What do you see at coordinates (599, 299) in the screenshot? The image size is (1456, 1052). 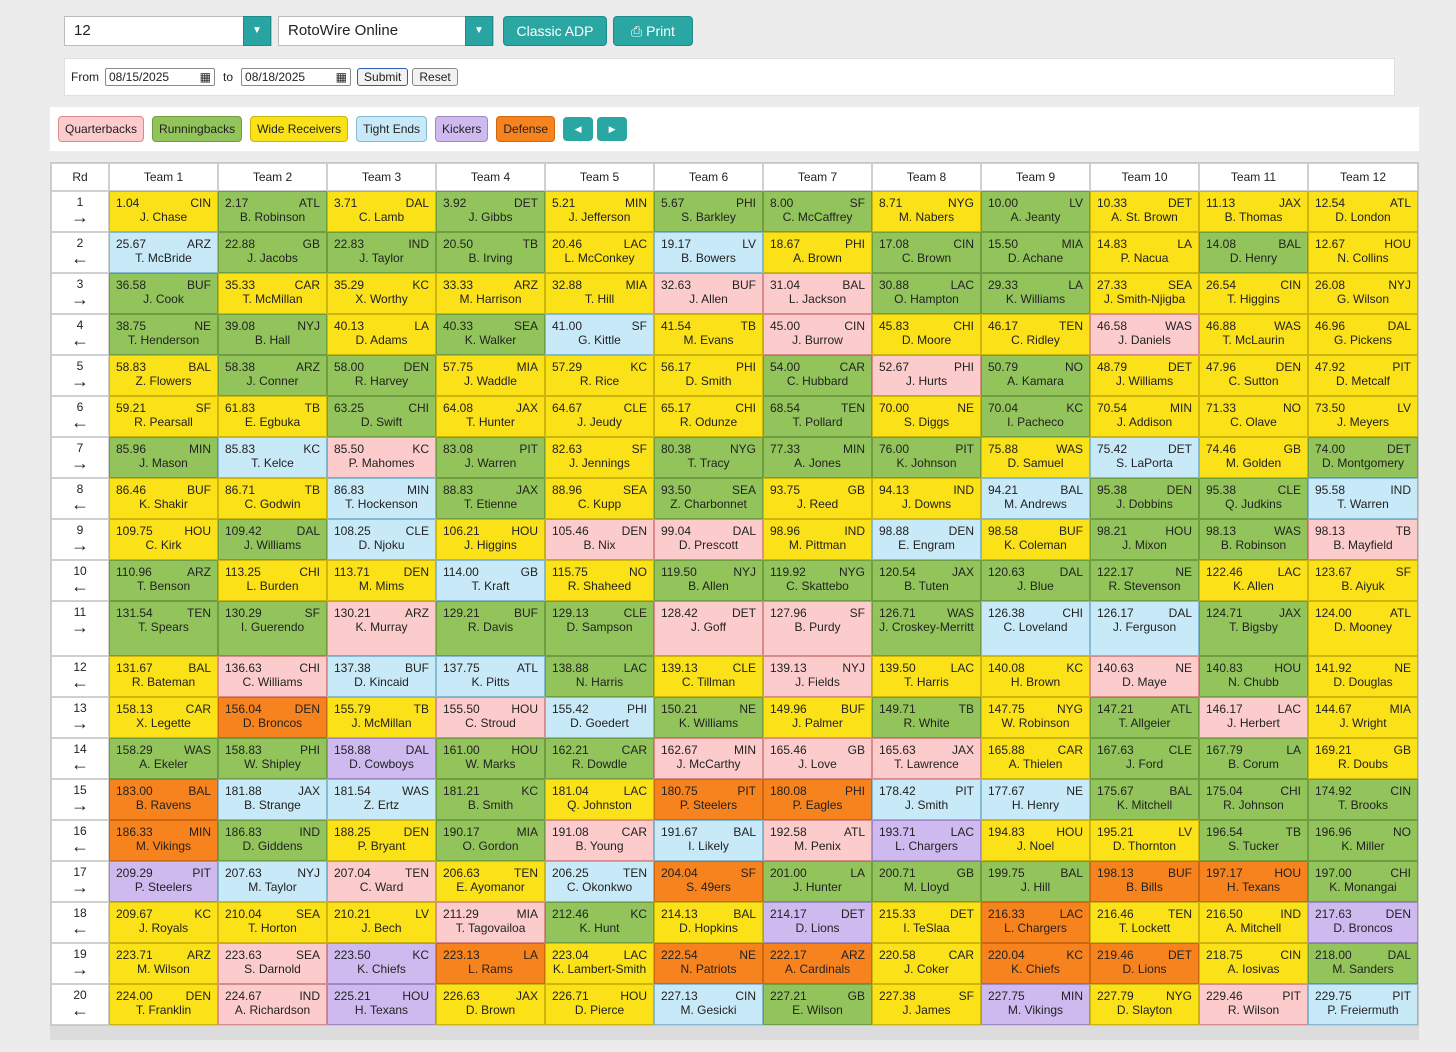 I see `player-name: T. Hill` at bounding box center [599, 299].